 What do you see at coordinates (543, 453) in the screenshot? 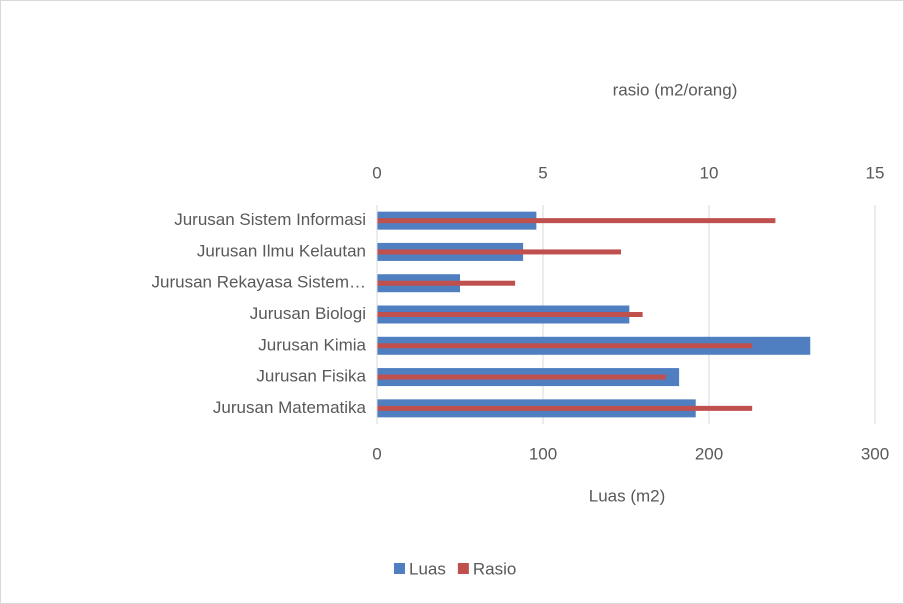
I see `x-tick-label: 100` at bounding box center [543, 453].